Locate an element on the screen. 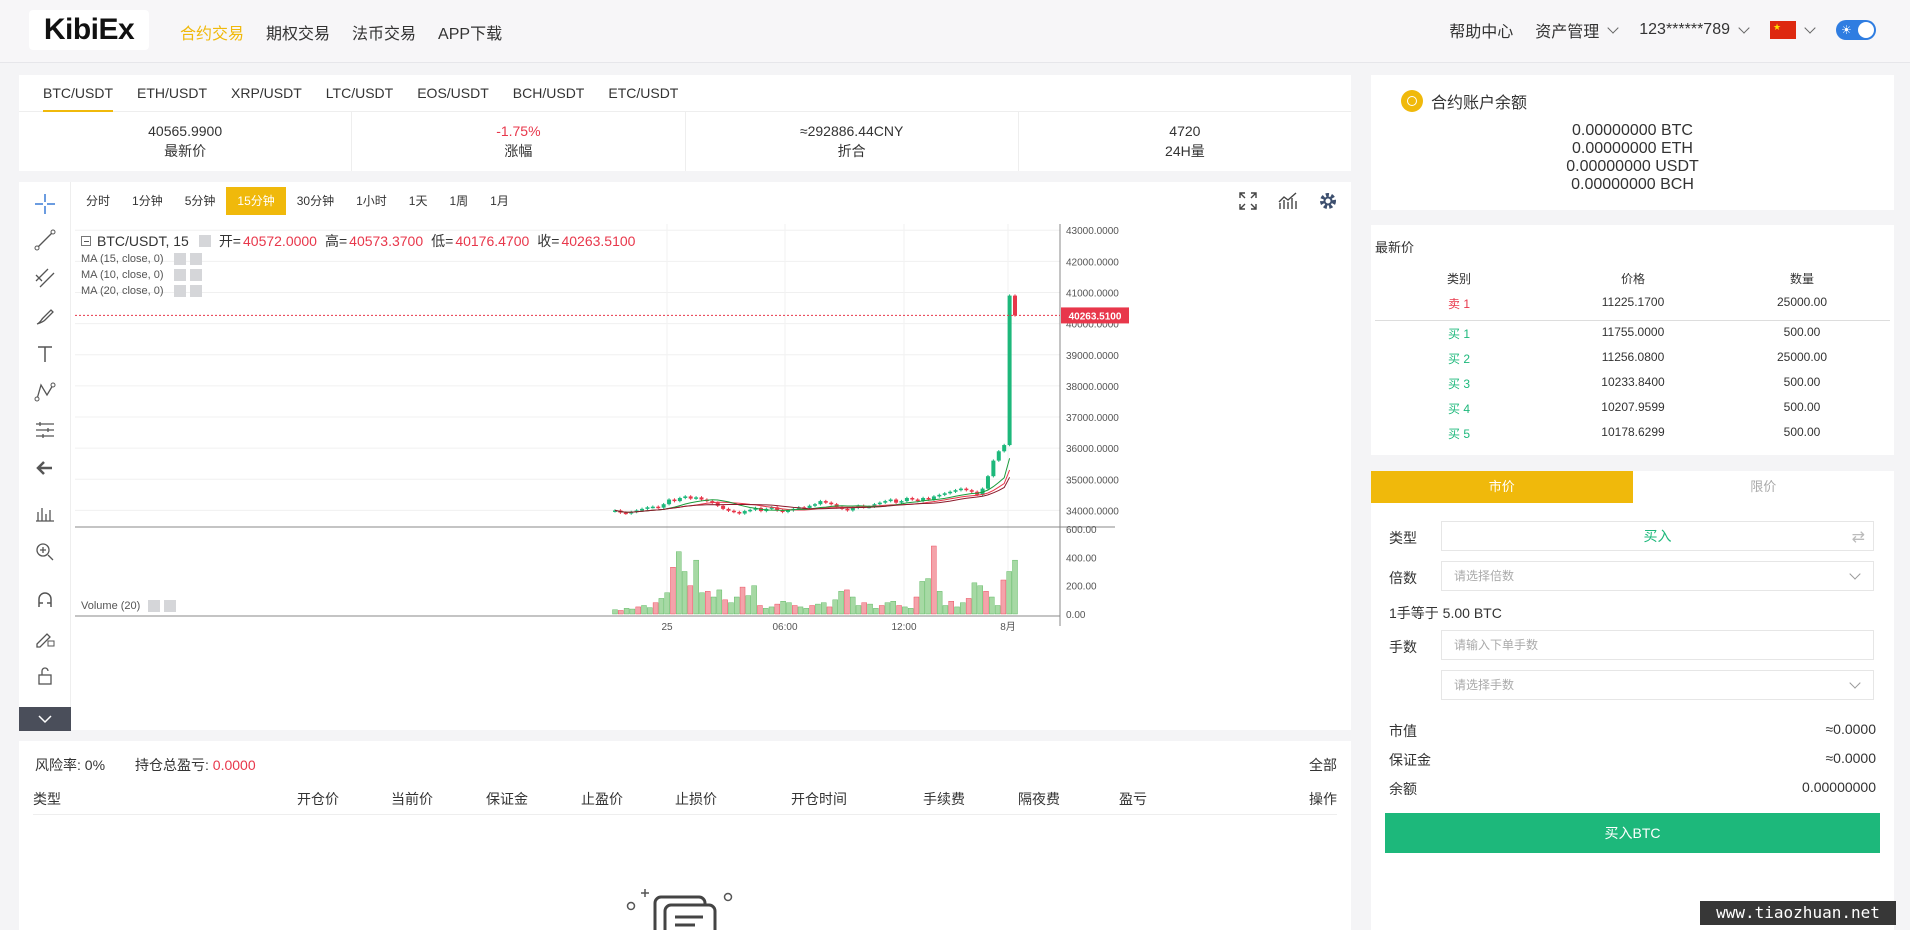 The width and height of the screenshot is (1910, 930). measure-icon is located at coordinates (45, 430).